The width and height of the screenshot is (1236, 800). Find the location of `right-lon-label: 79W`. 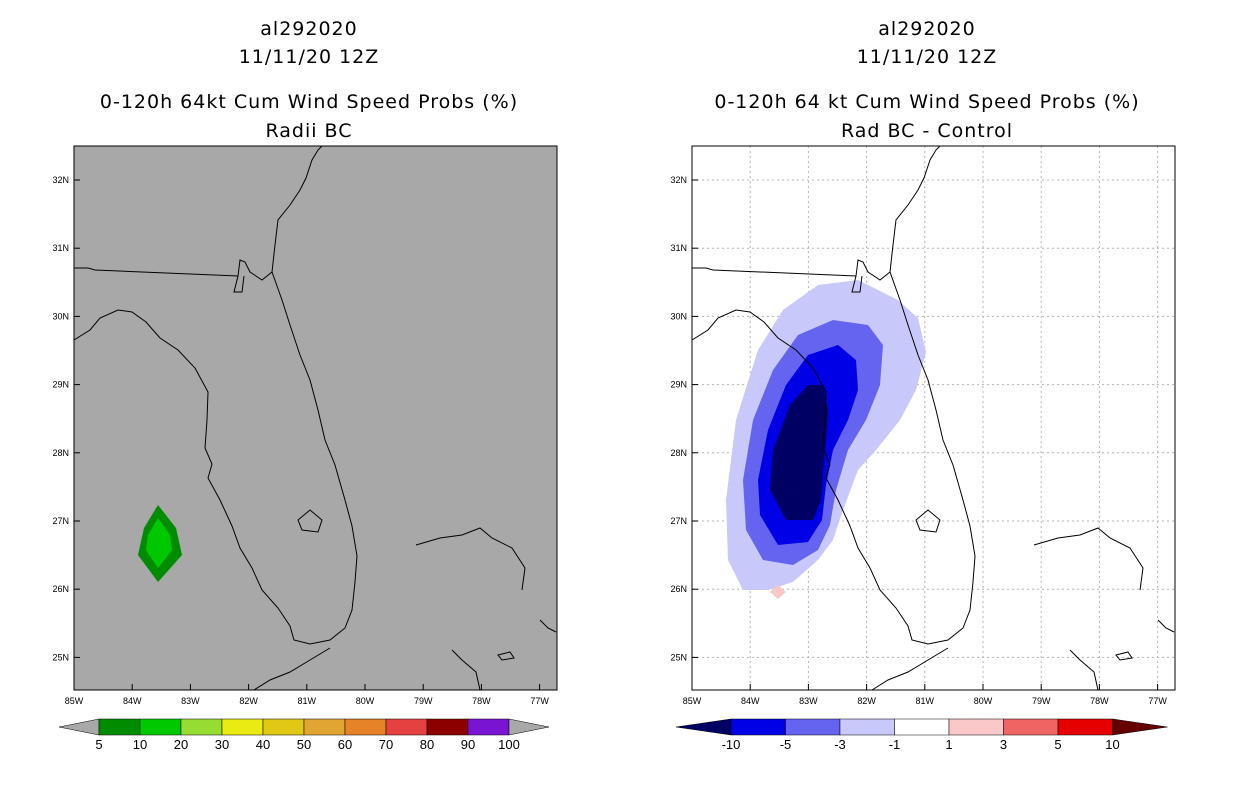

right-lon-label: 79W is located at coordinates (1041, 701).